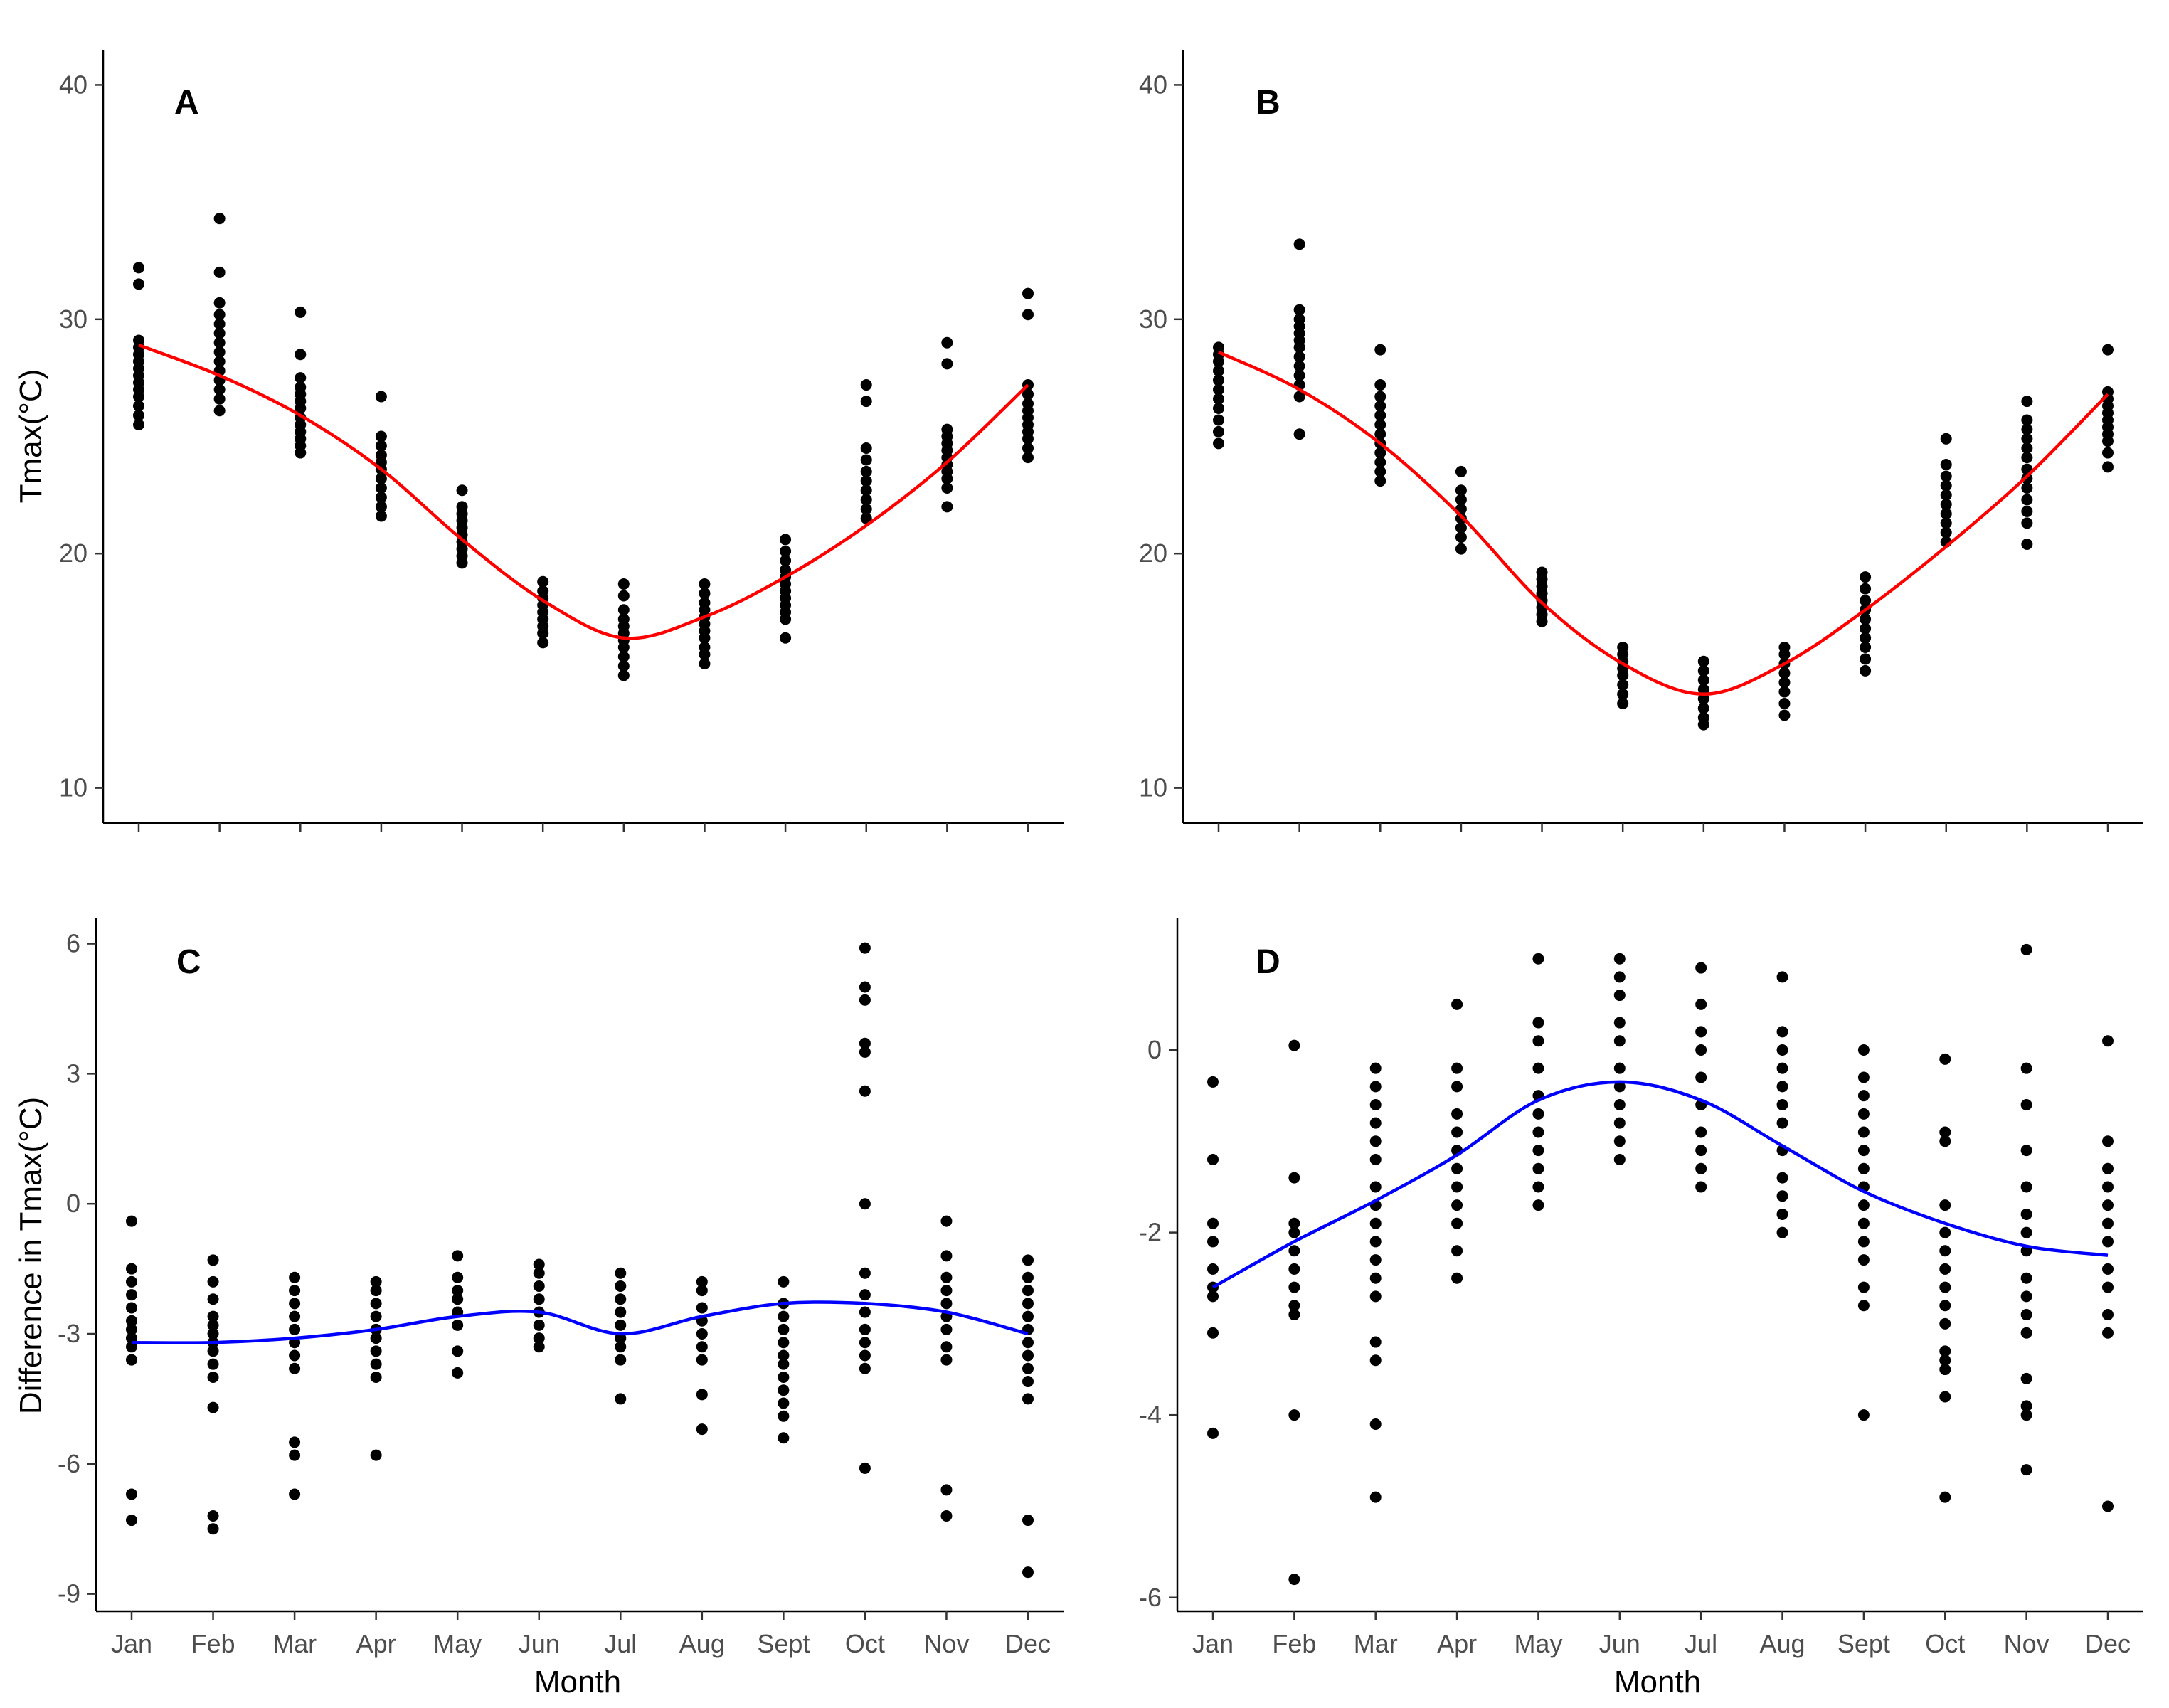  Describe the element at coordinates (1154, 1050) in the screenshot. I see `y-tick-label: 0` at that location.